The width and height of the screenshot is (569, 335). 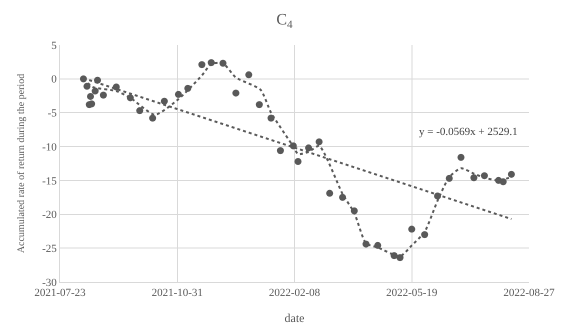 I want to click on y-tick-label: 0, so click(x=54, y=80).